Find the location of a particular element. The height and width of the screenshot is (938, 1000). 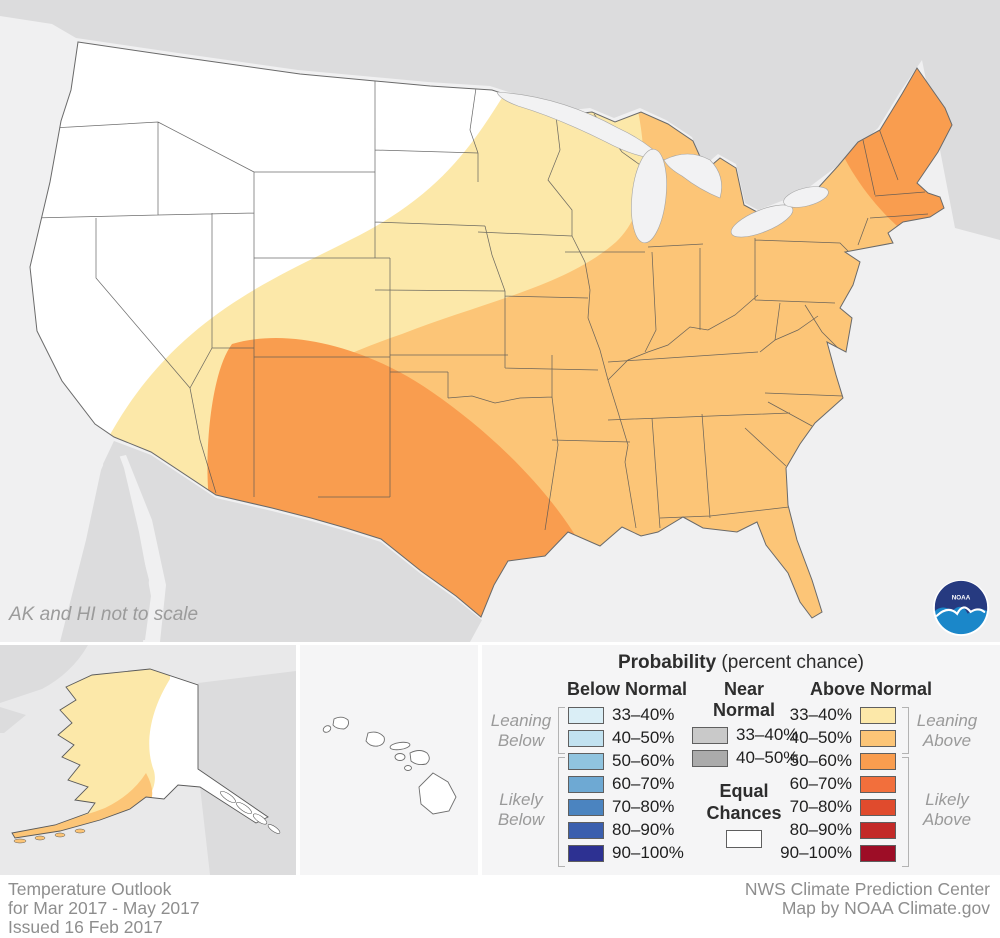

legend-title: Probability (percent chance) is located at coordinates (741, 663).